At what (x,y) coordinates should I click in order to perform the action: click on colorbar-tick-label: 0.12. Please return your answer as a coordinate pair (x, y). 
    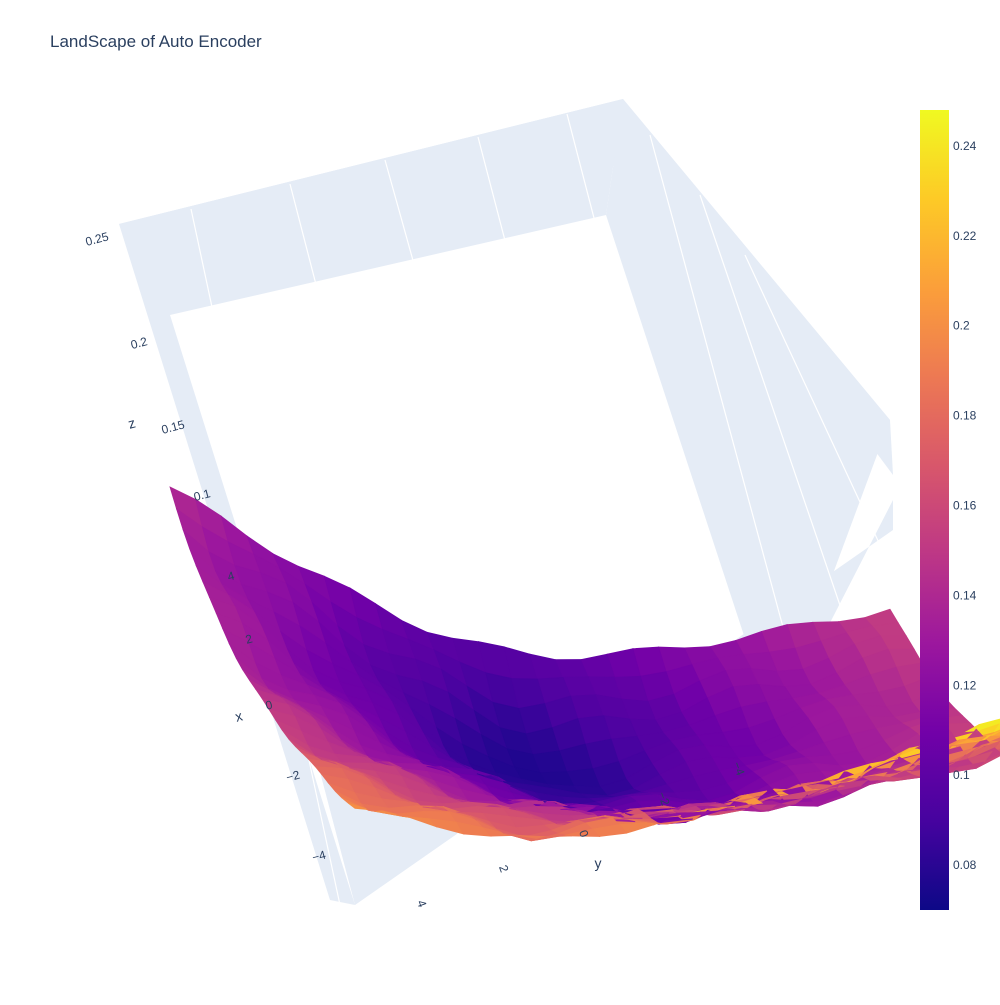
    Looking at the image, I should click on (965, 685).